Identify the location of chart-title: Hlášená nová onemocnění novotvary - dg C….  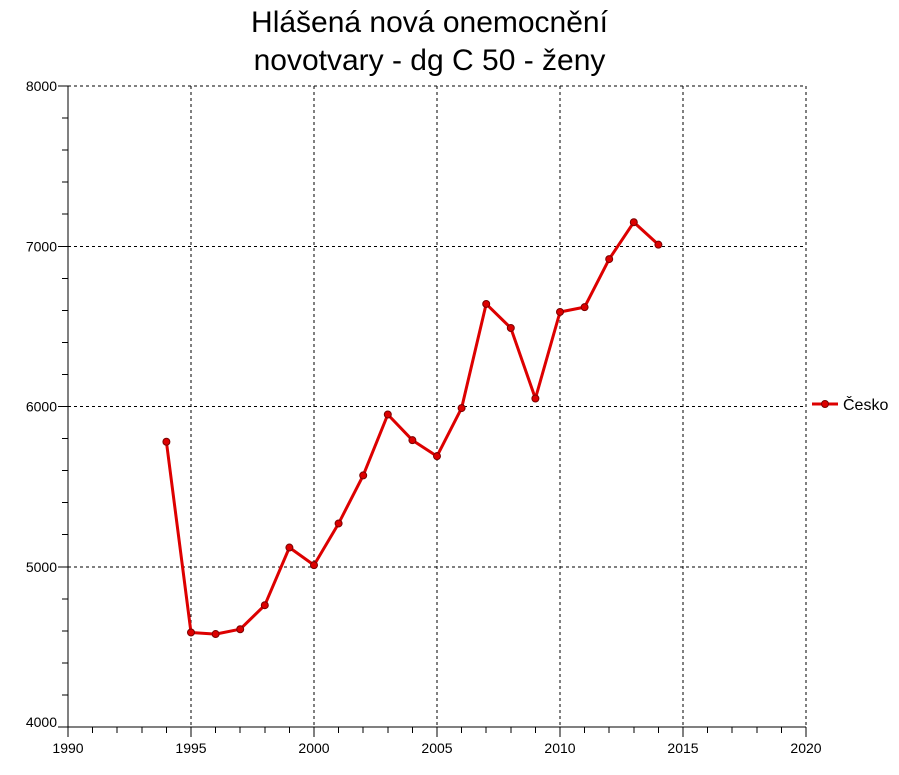
(429, 42).